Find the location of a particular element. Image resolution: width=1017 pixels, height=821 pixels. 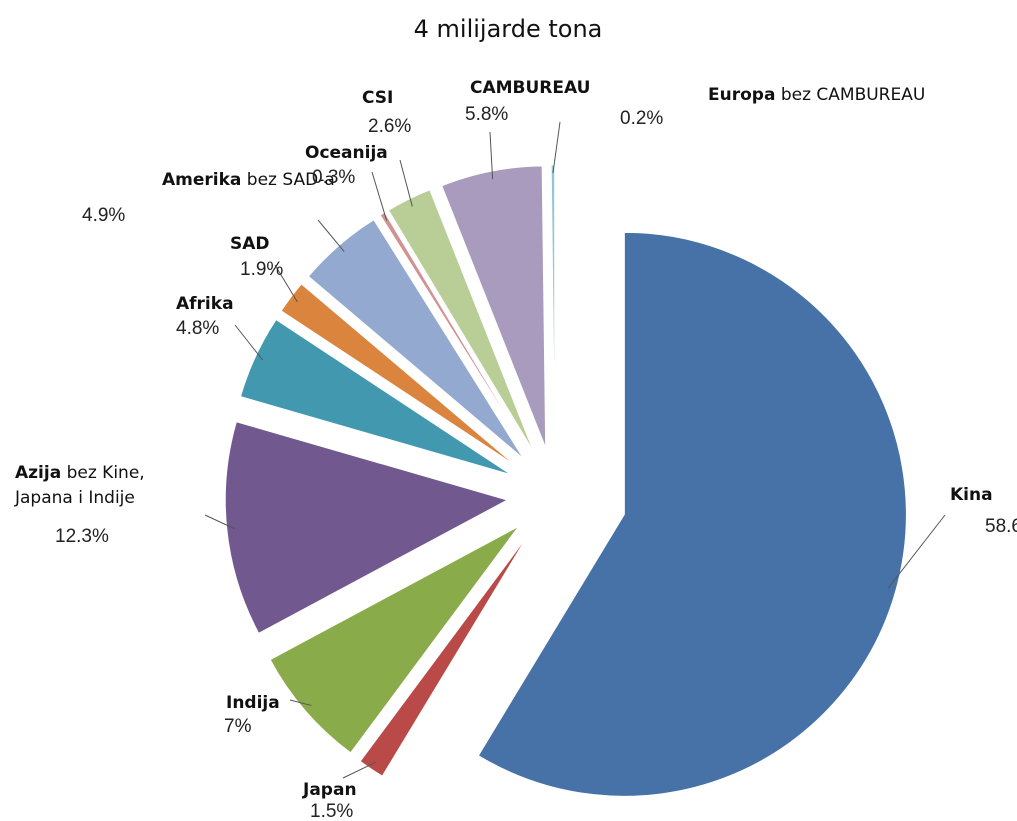

slice-label: Amerika bez SAD-a is located at coordinates (248, 180).